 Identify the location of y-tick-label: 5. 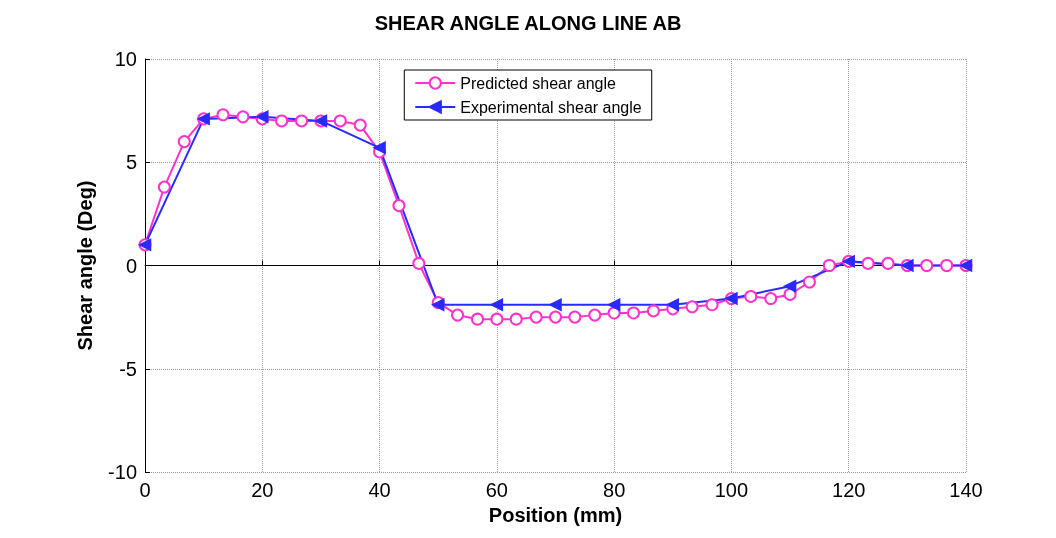
(131, 162).